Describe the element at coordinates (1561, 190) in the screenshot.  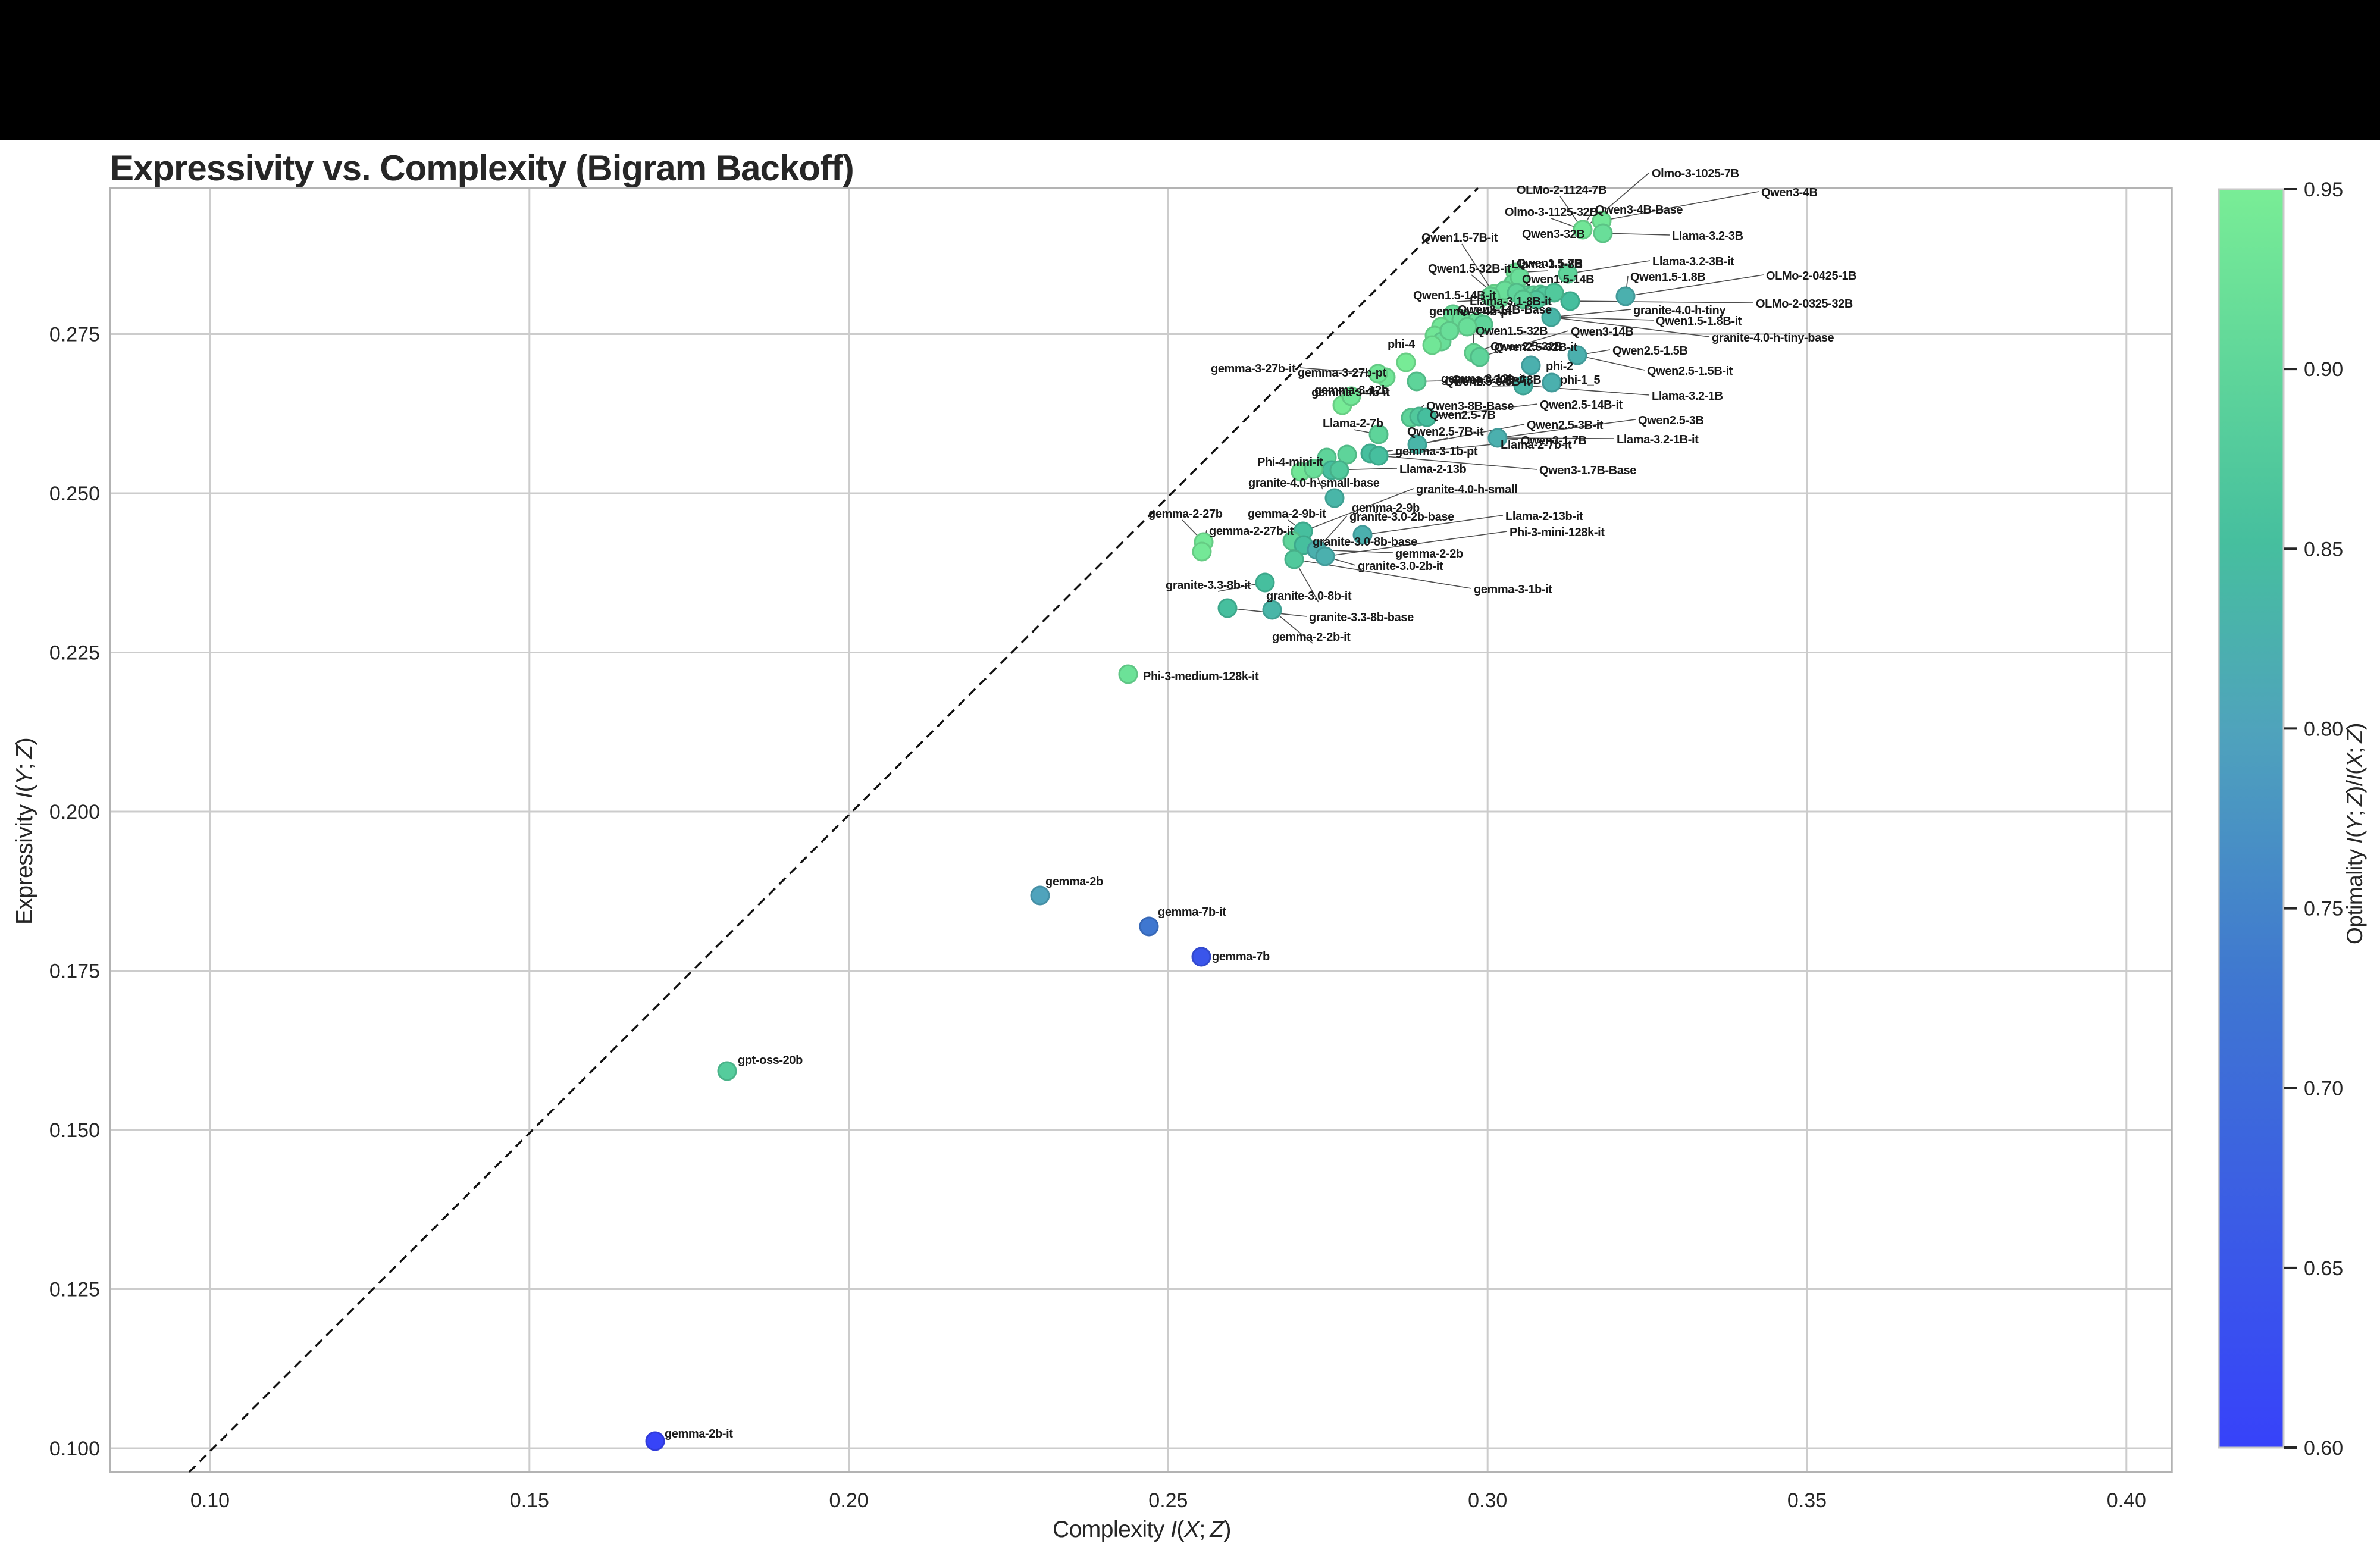
I see `svg-text: OLMo-2-1124-7B` at that location.